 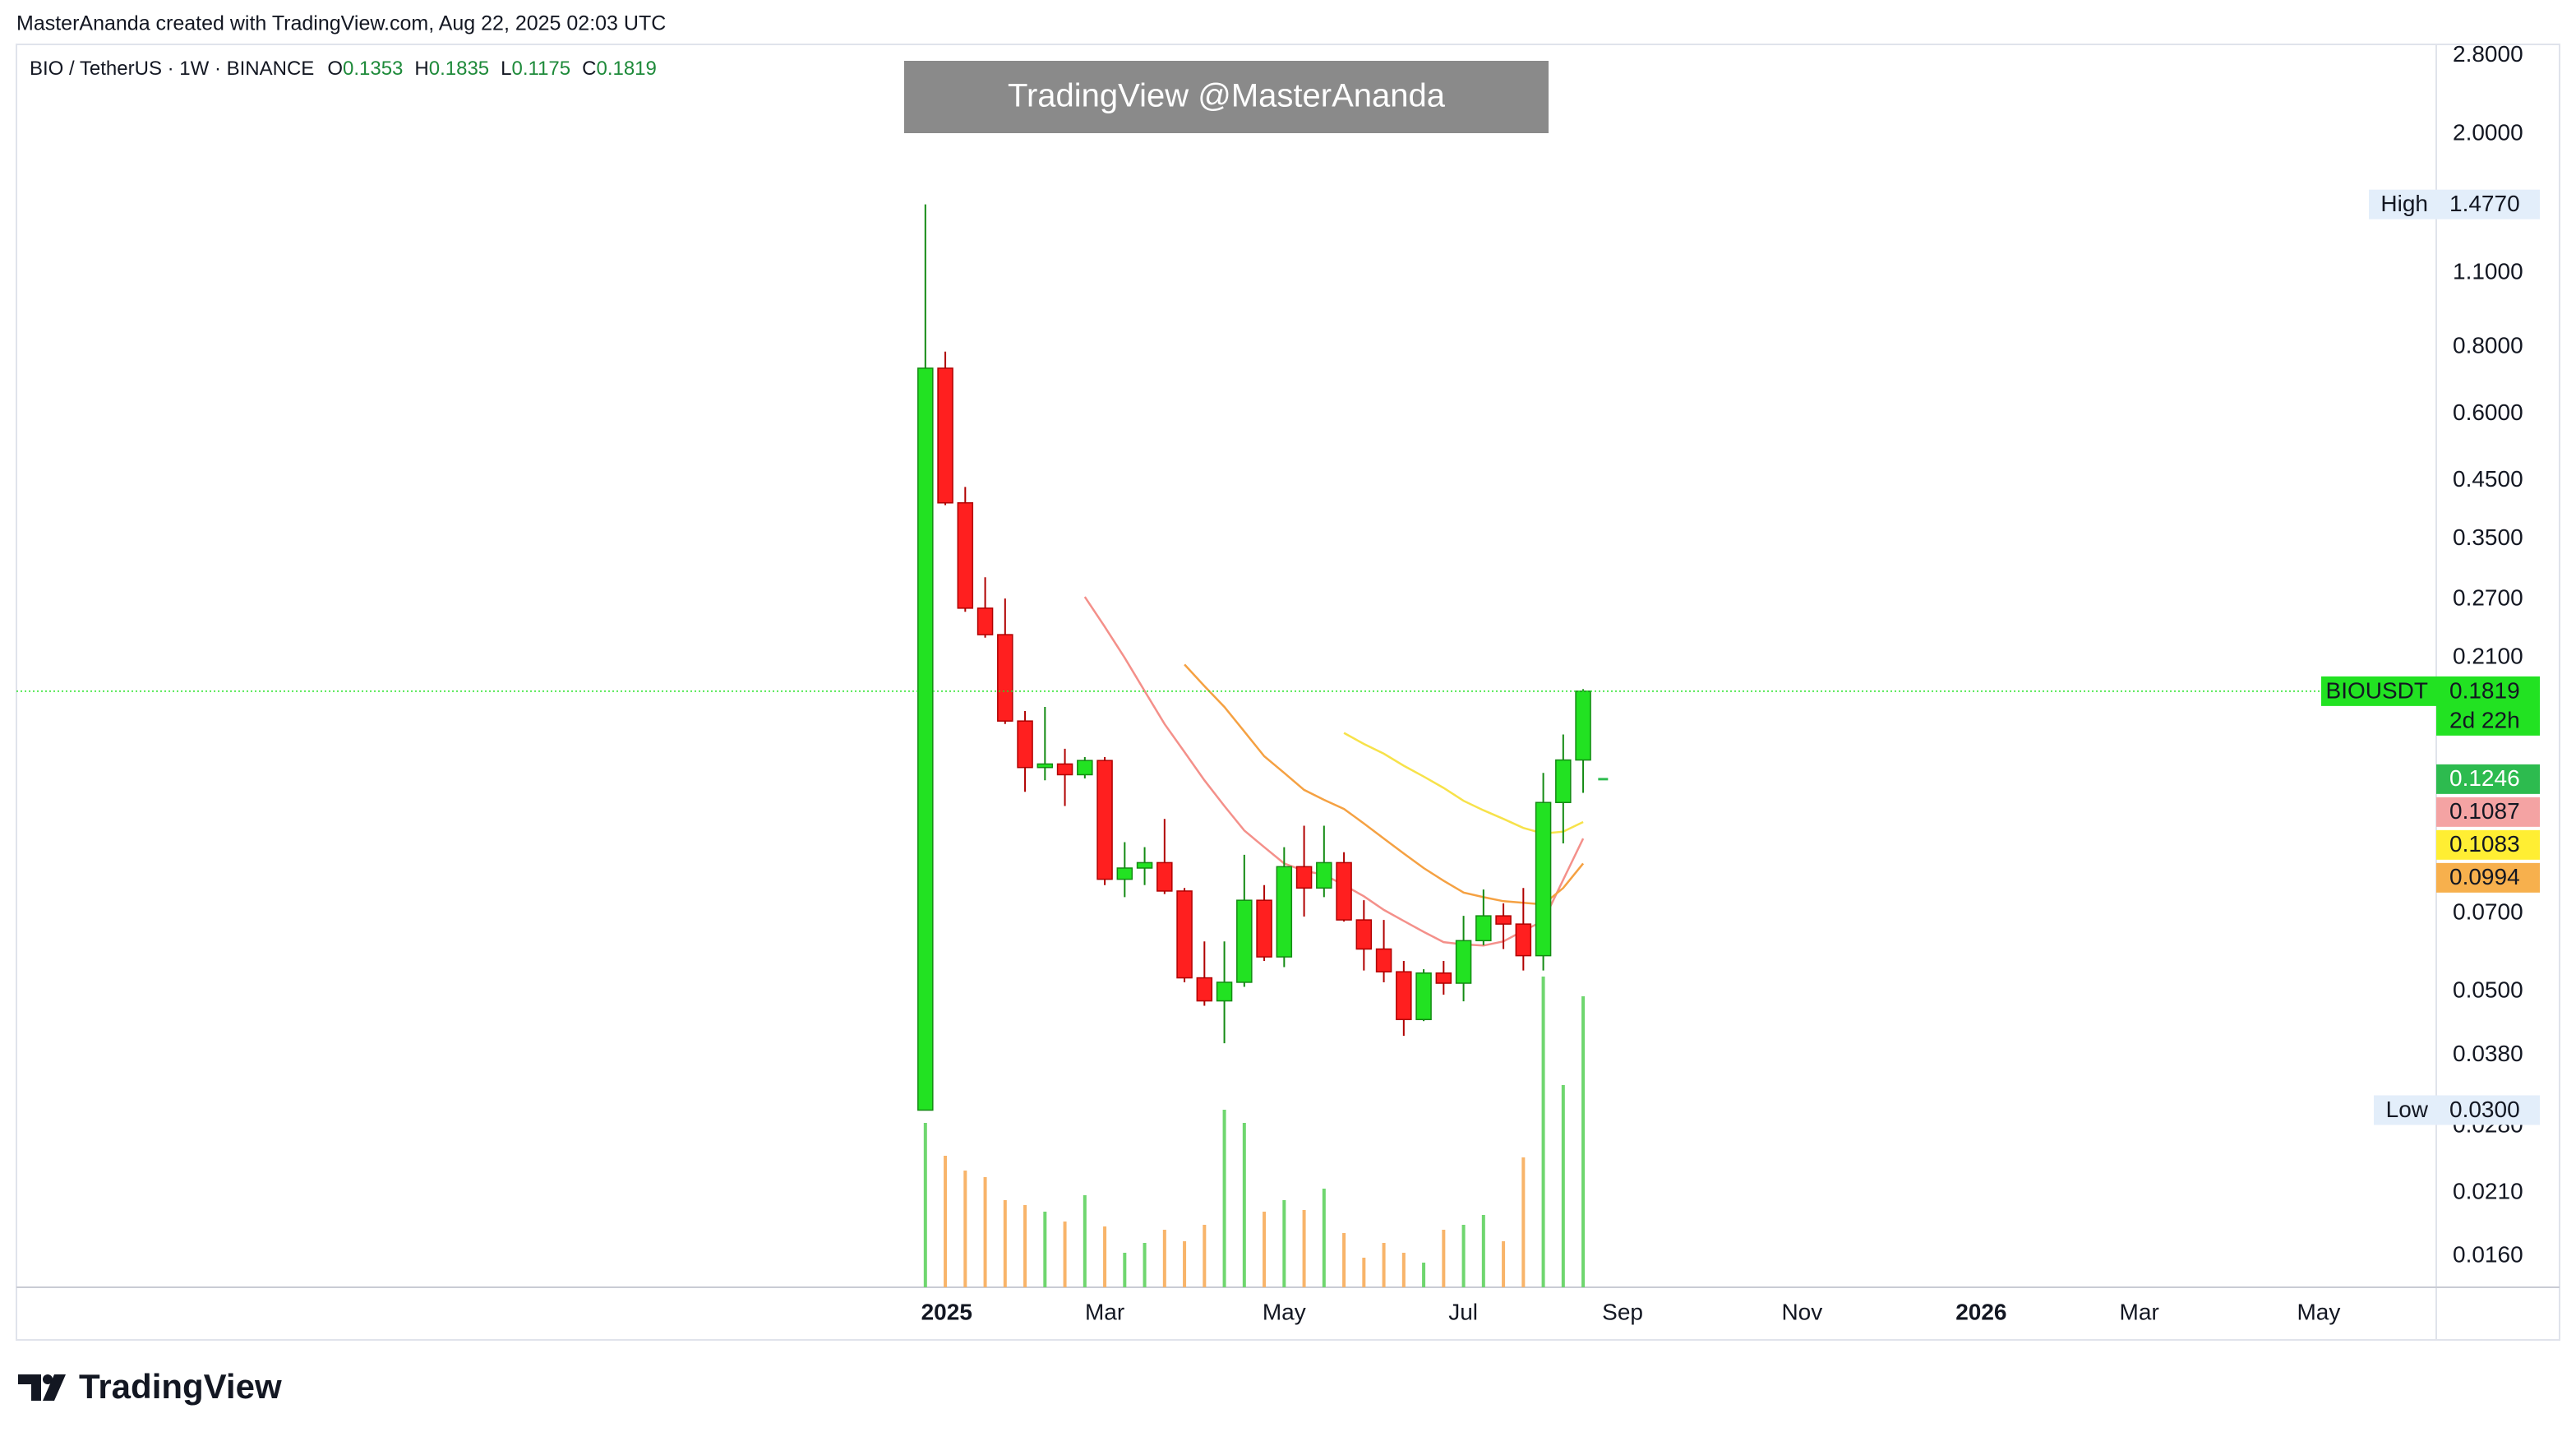 I want to click on y-tick-label: 0.3500, so click(x=2488, y=537).